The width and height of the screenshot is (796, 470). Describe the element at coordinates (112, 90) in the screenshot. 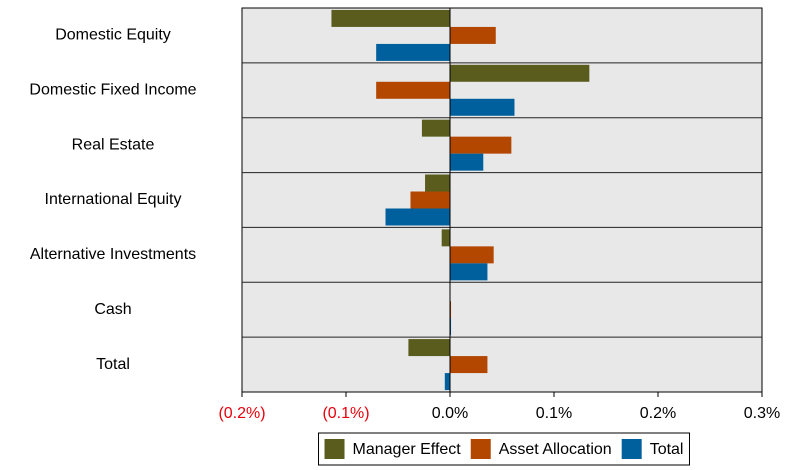

I see `y-tick-label: Domestic Fixed Income` at that location.